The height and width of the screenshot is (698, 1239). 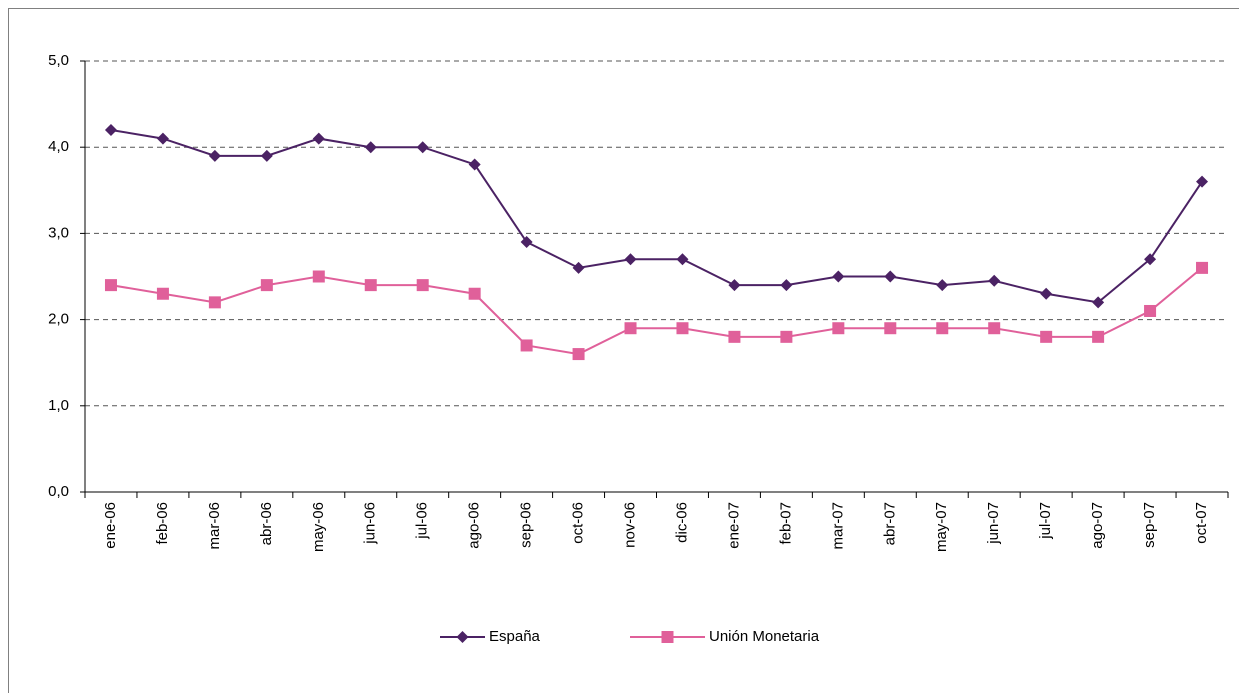 What do you see at coordinates (515, 636) in the screenshot?
I see `legend-label: España` at bounding box center [515, 636].